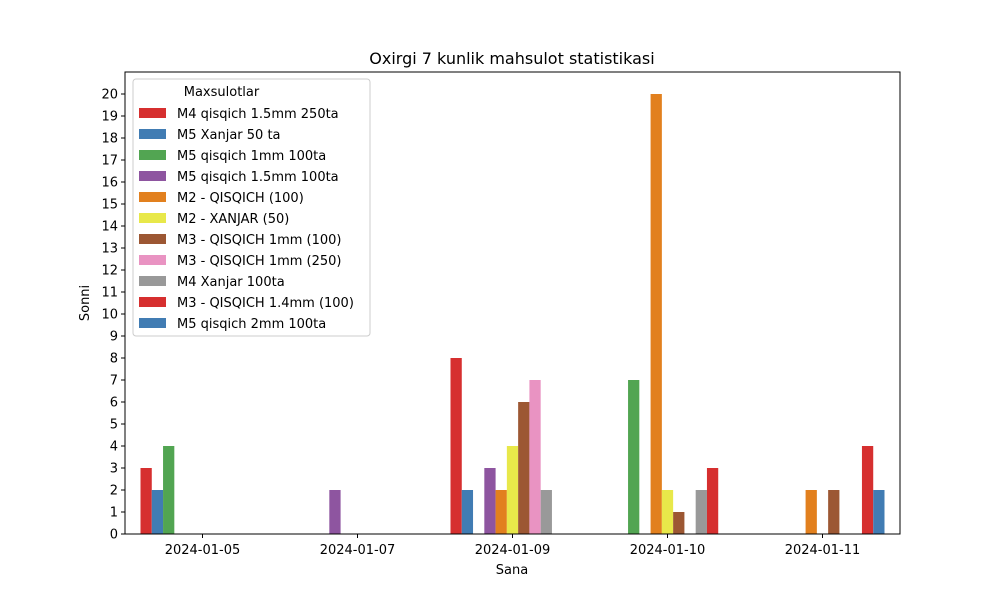  I want to click on x-tick-label: 2024-01-09, so click(513, 550).